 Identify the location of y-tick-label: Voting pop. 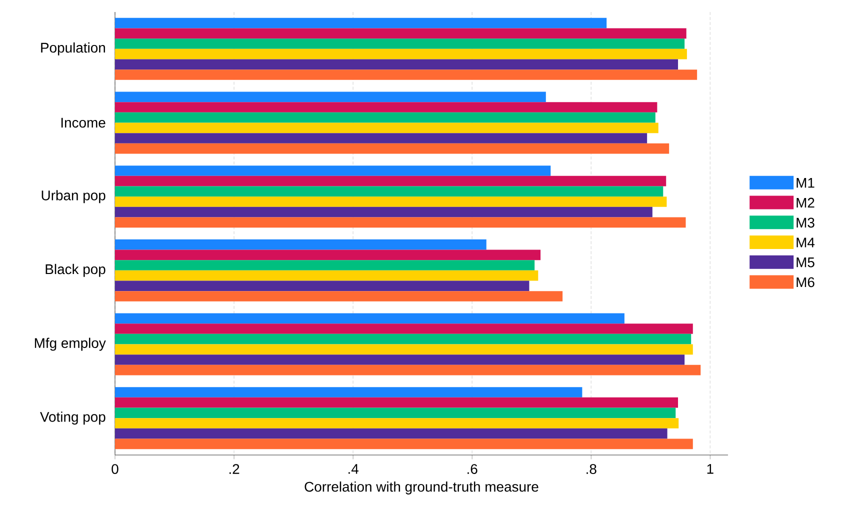
(73, 418).